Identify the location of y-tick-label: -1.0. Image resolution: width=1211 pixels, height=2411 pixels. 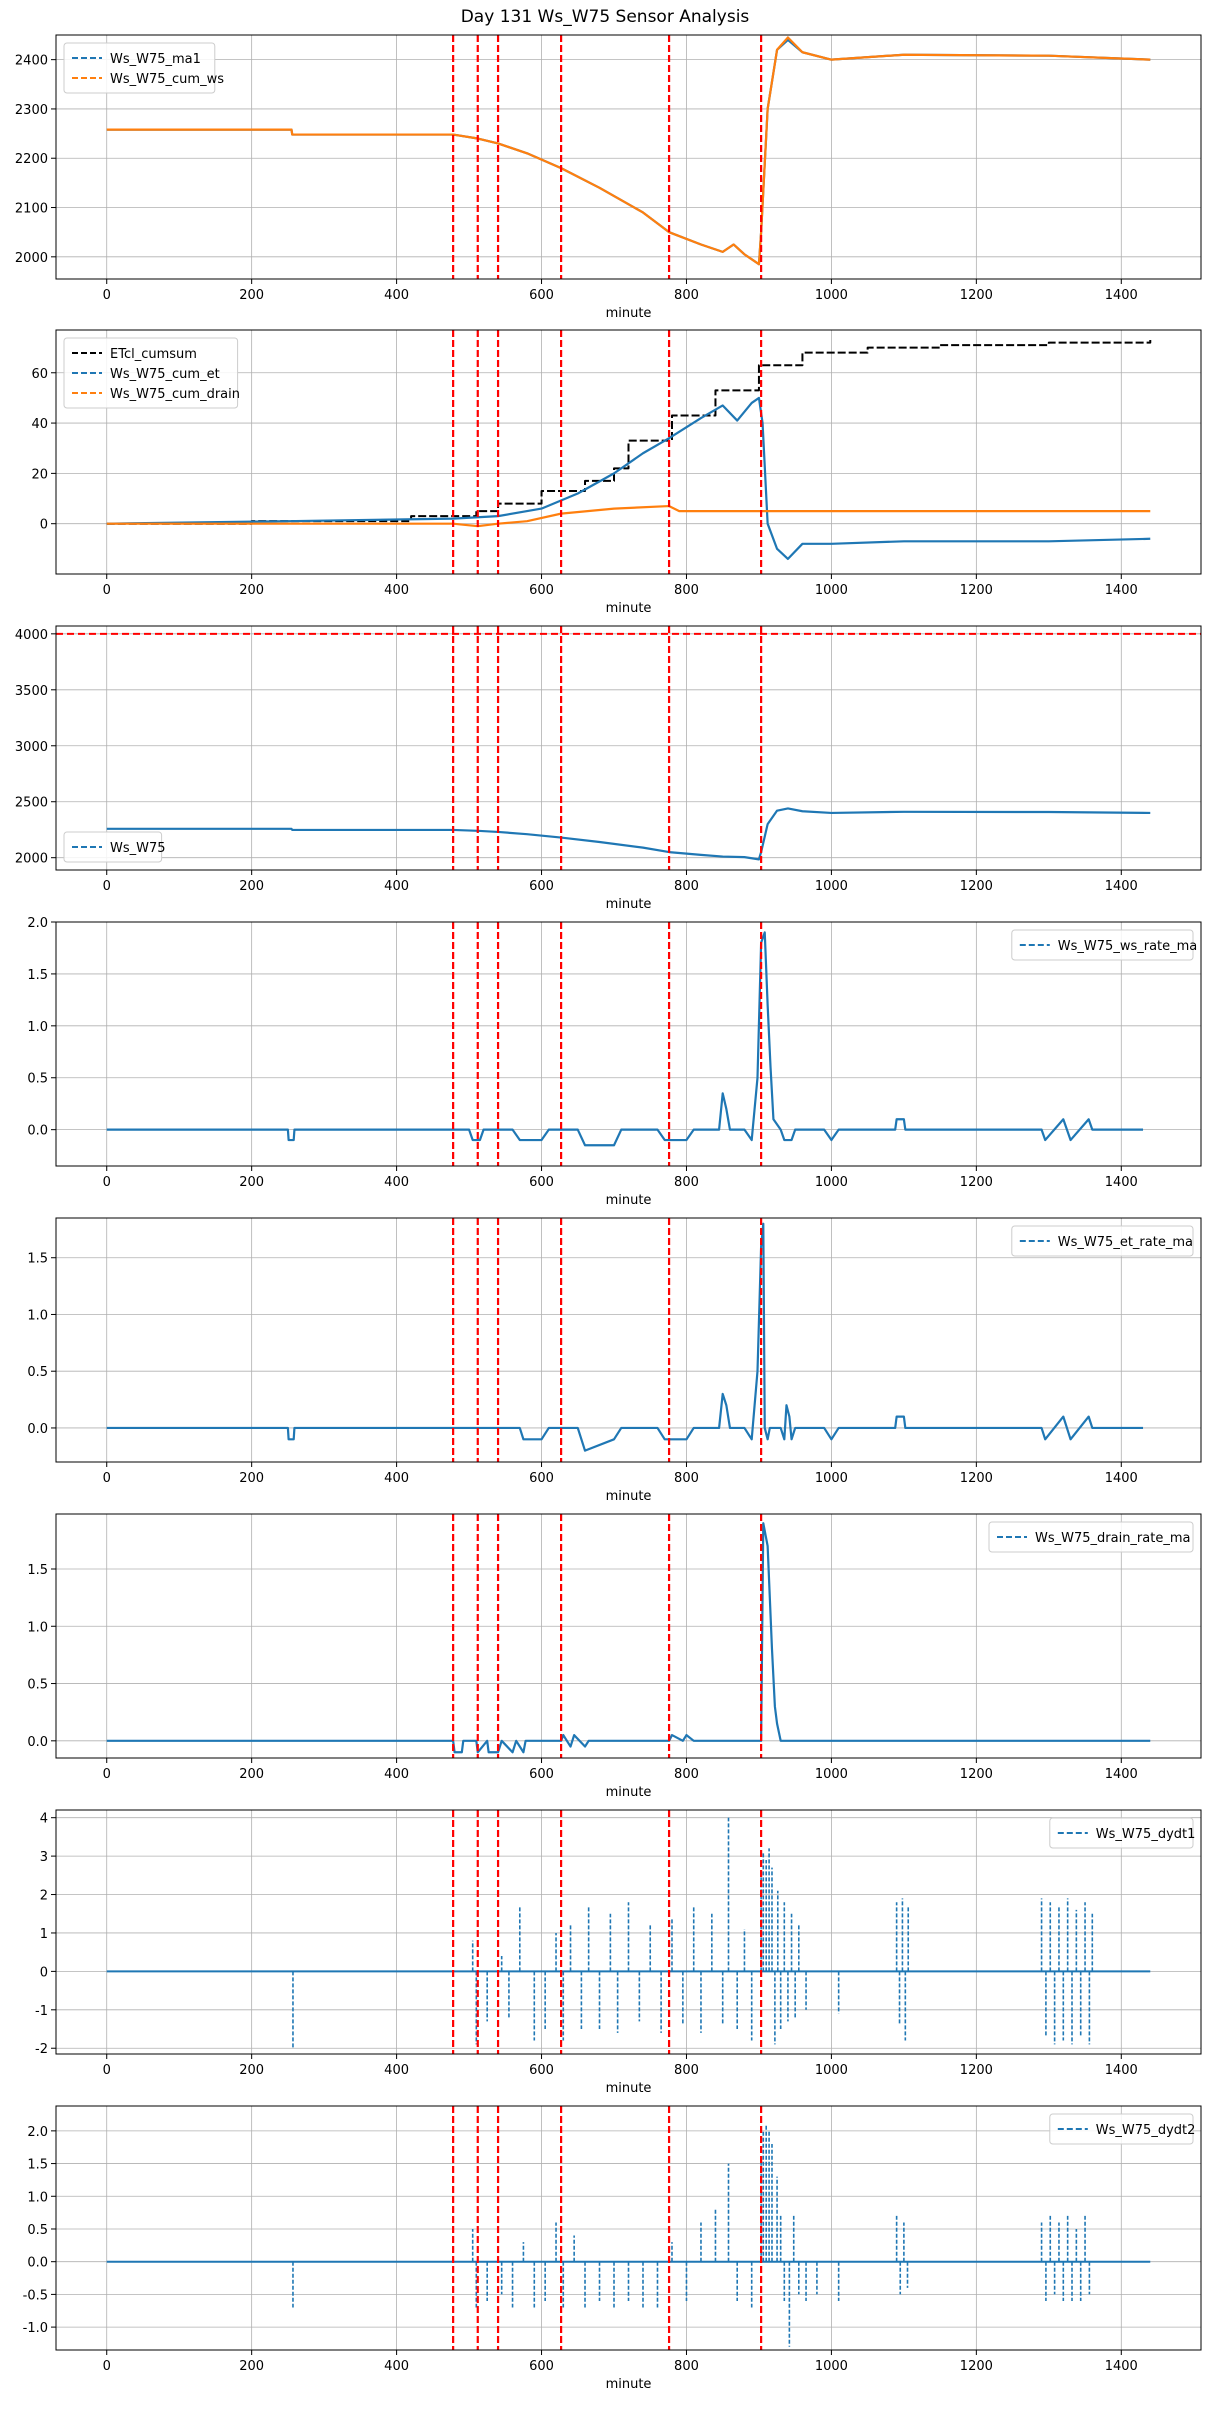
(35, 2328).